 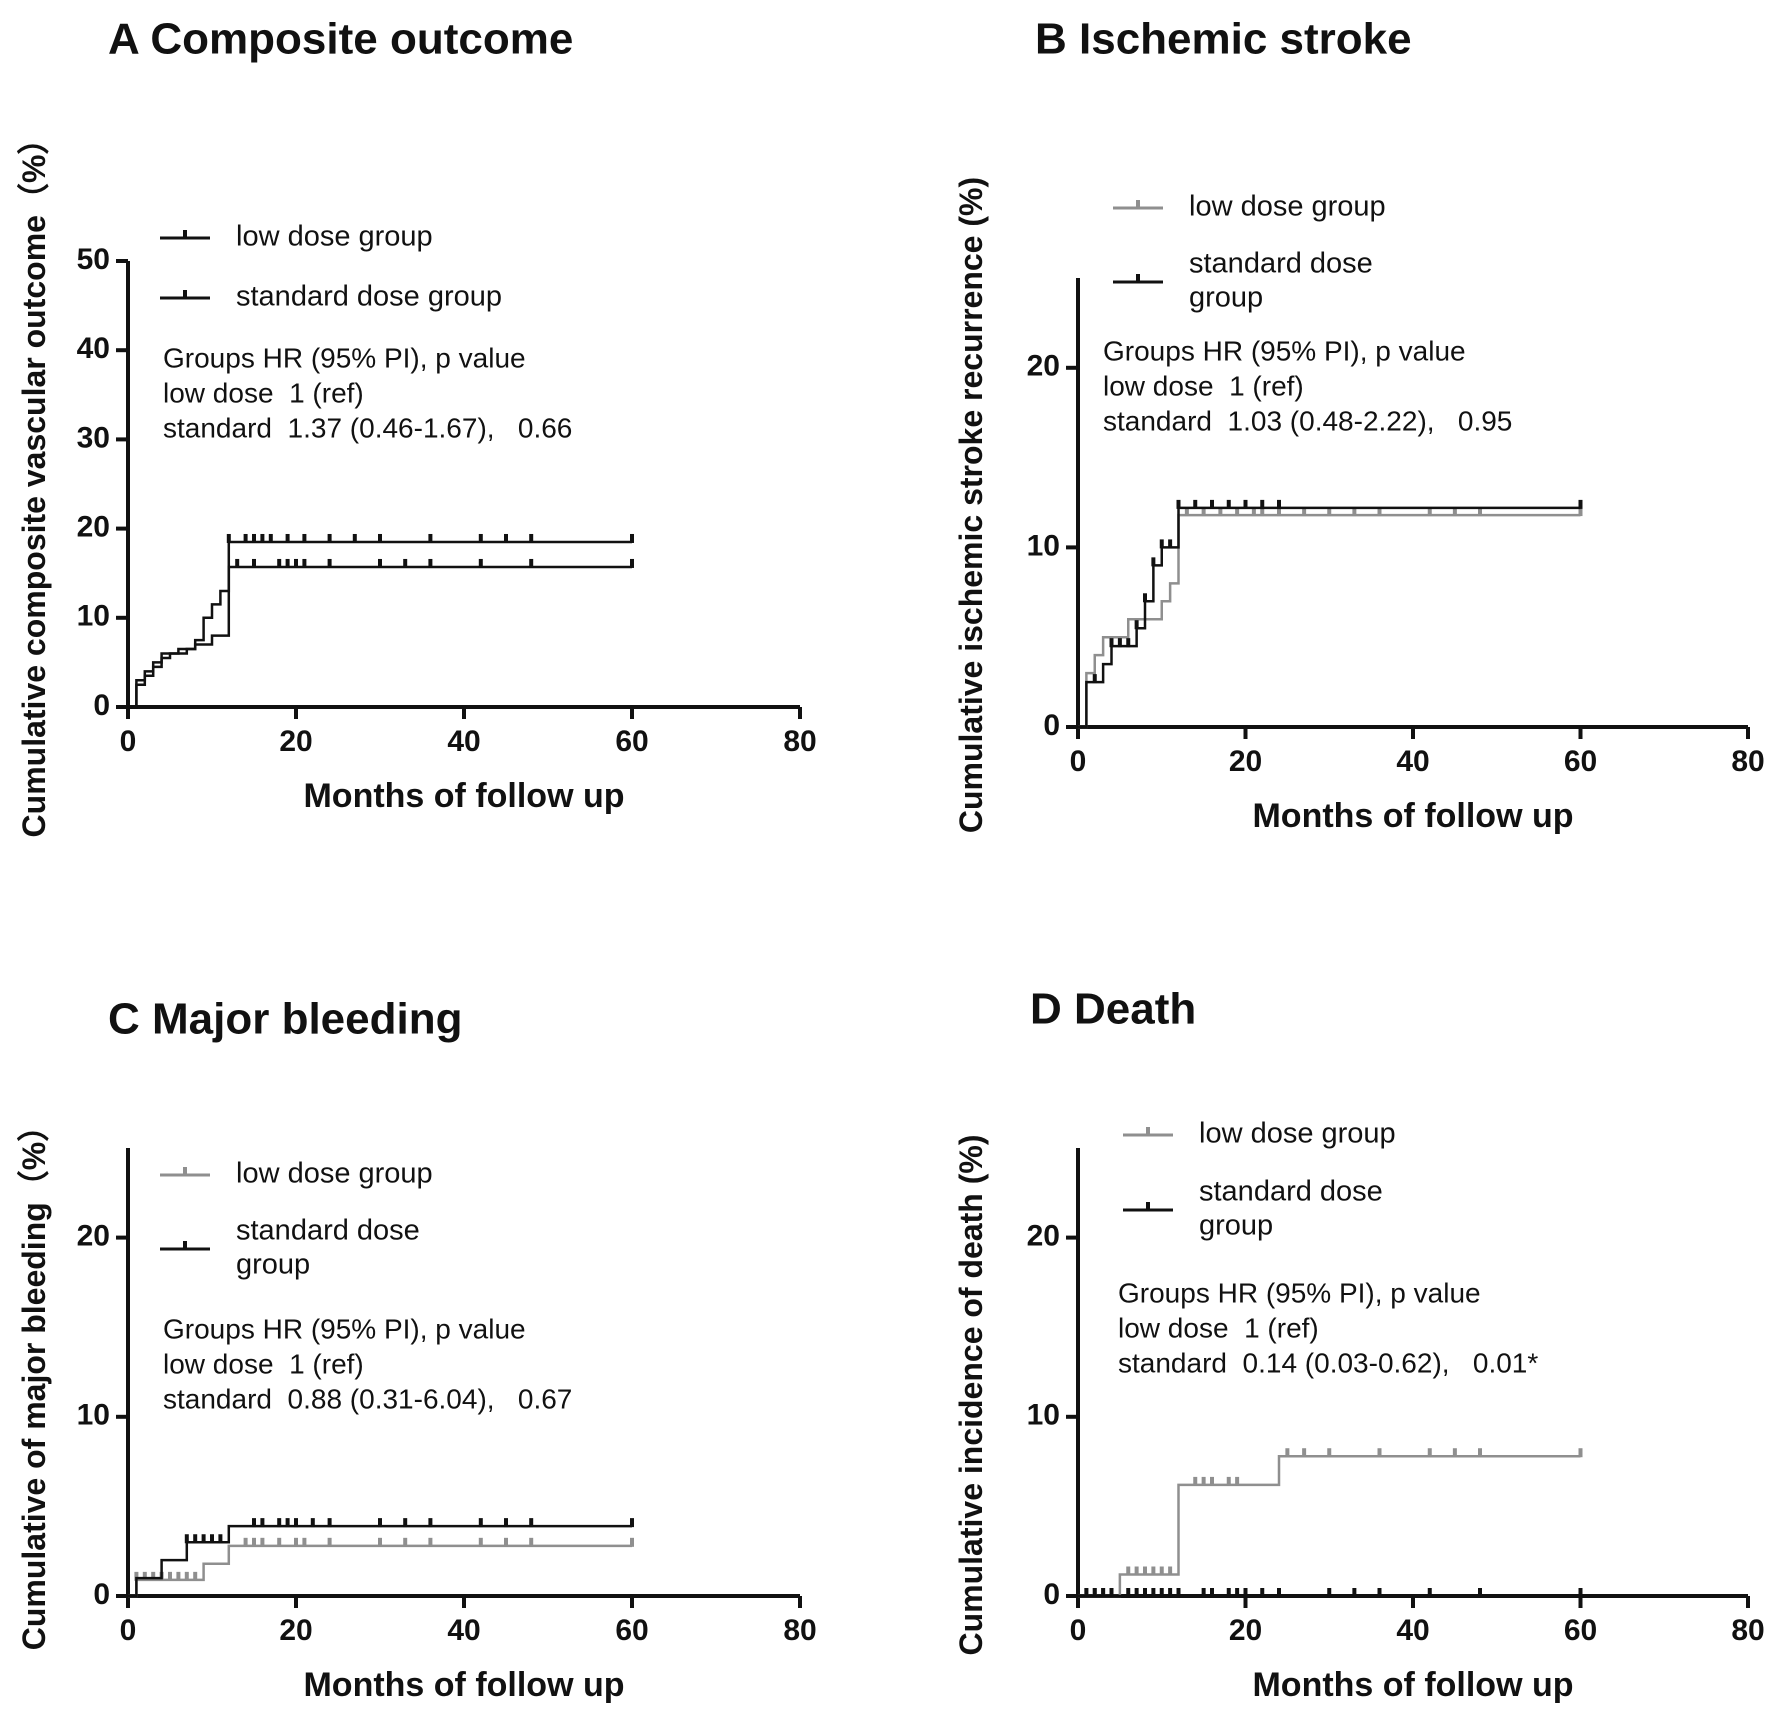 What do you see at coordinates (367, 1398) in the screenshot?
I see `hazard-ratio-text: standard 0.88 (0.31-6.04), 0.67` at bounding box center [367, 1398].